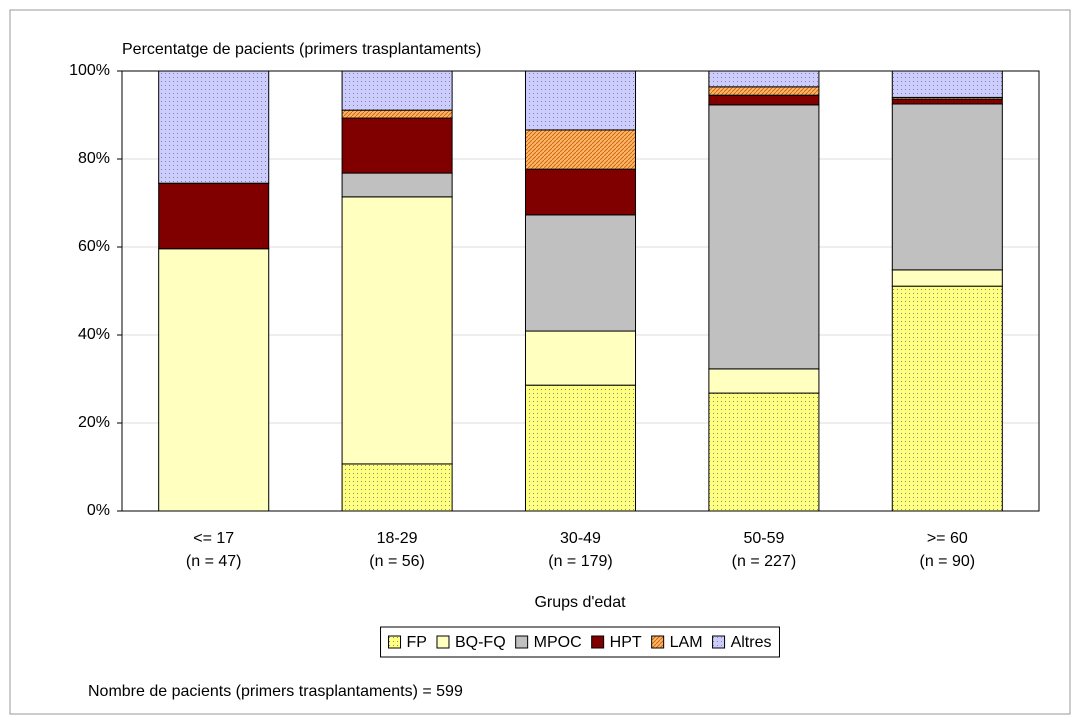 This screenshot has width=1079, height=715. Describe the element at coordinates (213, 538) in the screenshot. I see `x-tick-label: <= 17` at that location.